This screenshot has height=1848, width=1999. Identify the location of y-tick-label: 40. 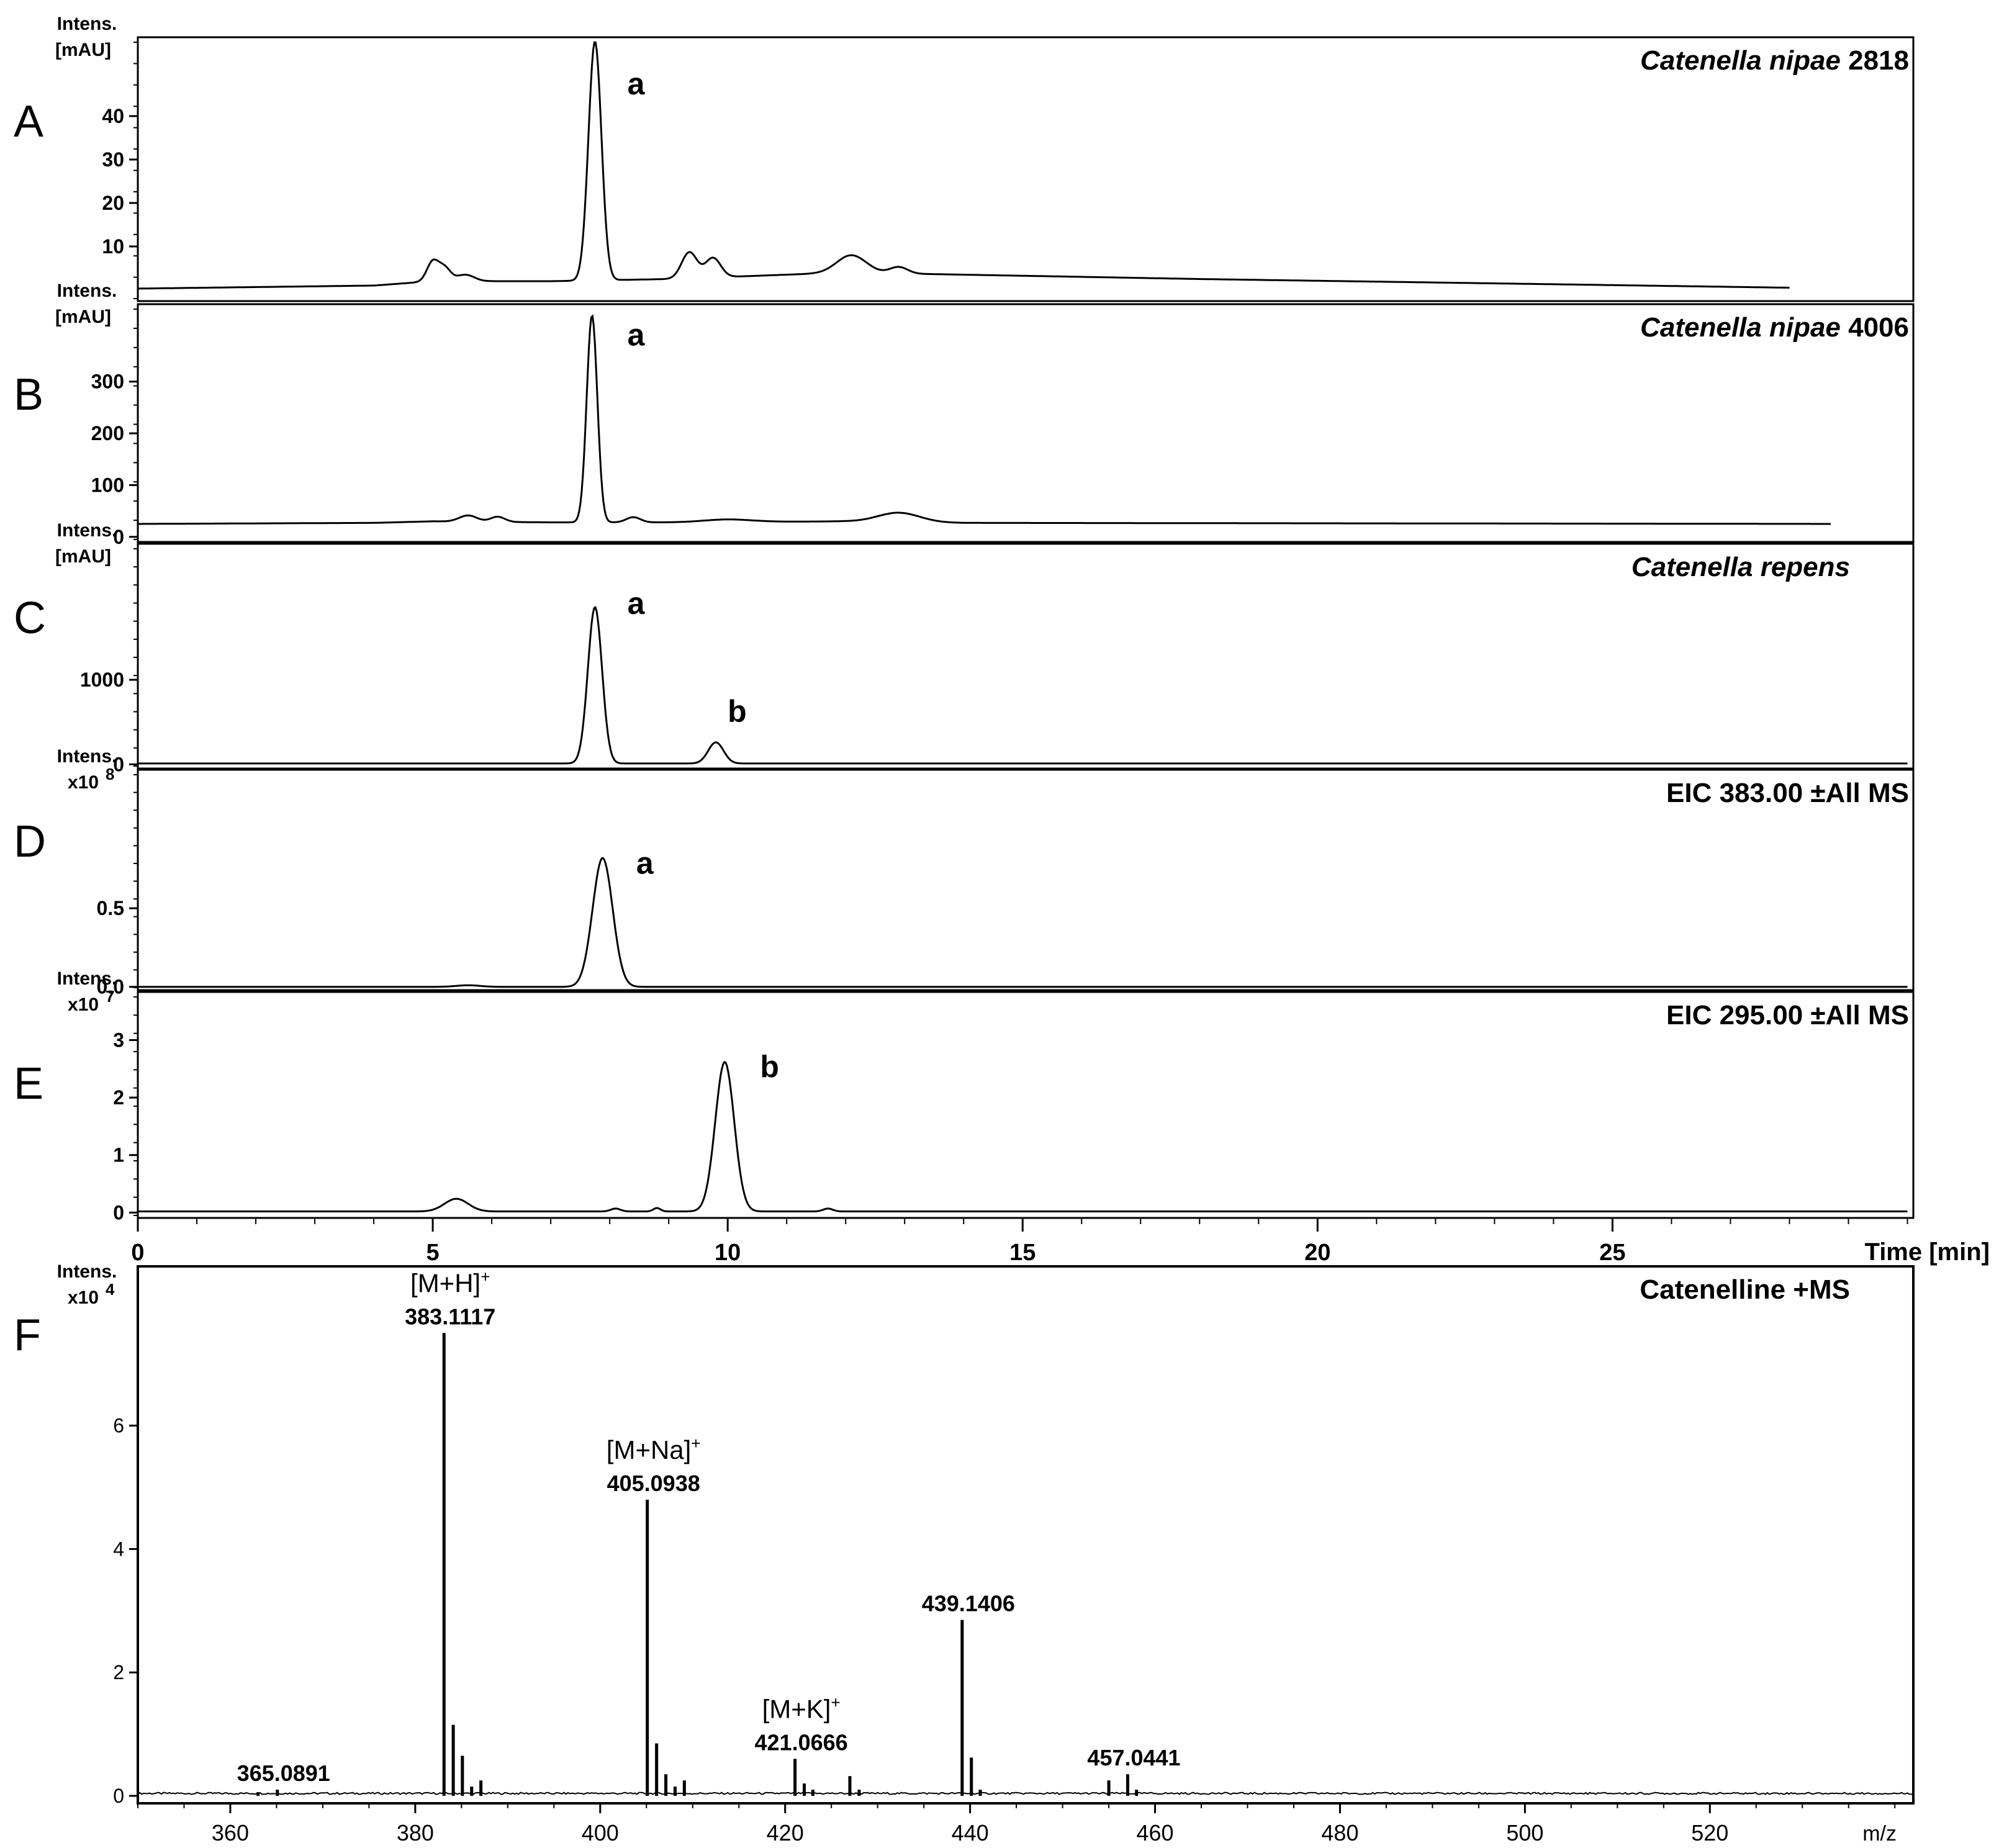
(113, 116).